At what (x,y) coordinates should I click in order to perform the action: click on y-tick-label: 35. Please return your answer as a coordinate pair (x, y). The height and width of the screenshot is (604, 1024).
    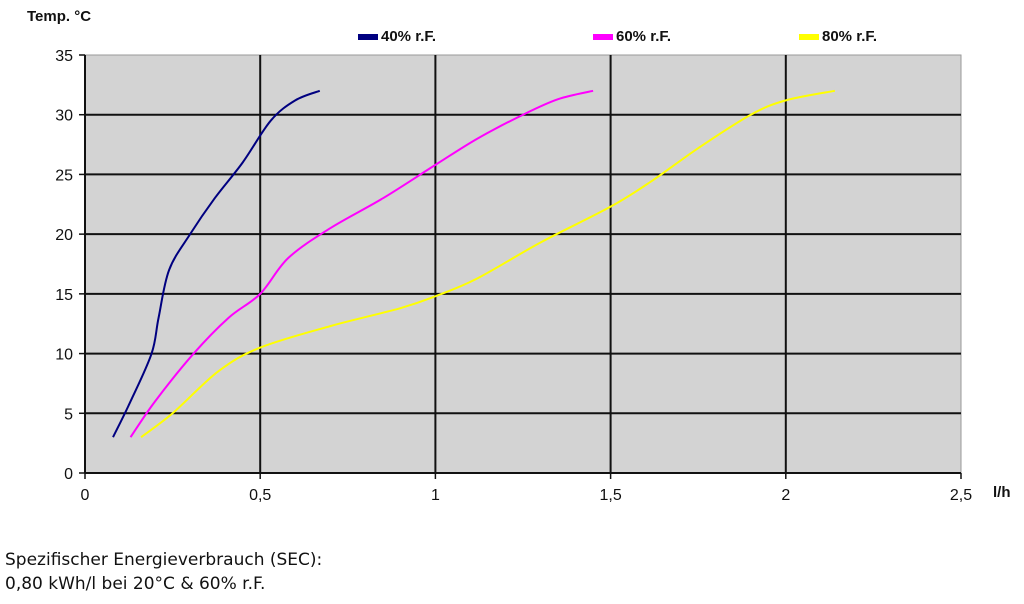
    Looking at the image, I should click on (64, 56).